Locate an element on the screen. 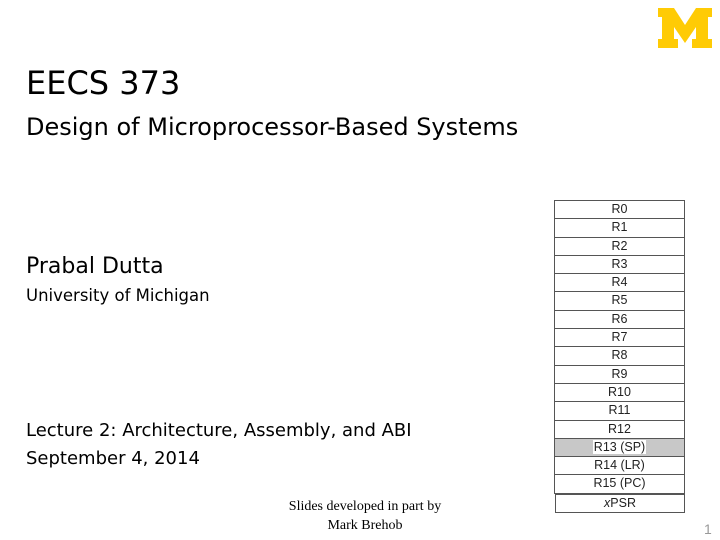 The height and width of the screenshot is (540, 720). register-label: R6 is located at coordinates (619, 318).